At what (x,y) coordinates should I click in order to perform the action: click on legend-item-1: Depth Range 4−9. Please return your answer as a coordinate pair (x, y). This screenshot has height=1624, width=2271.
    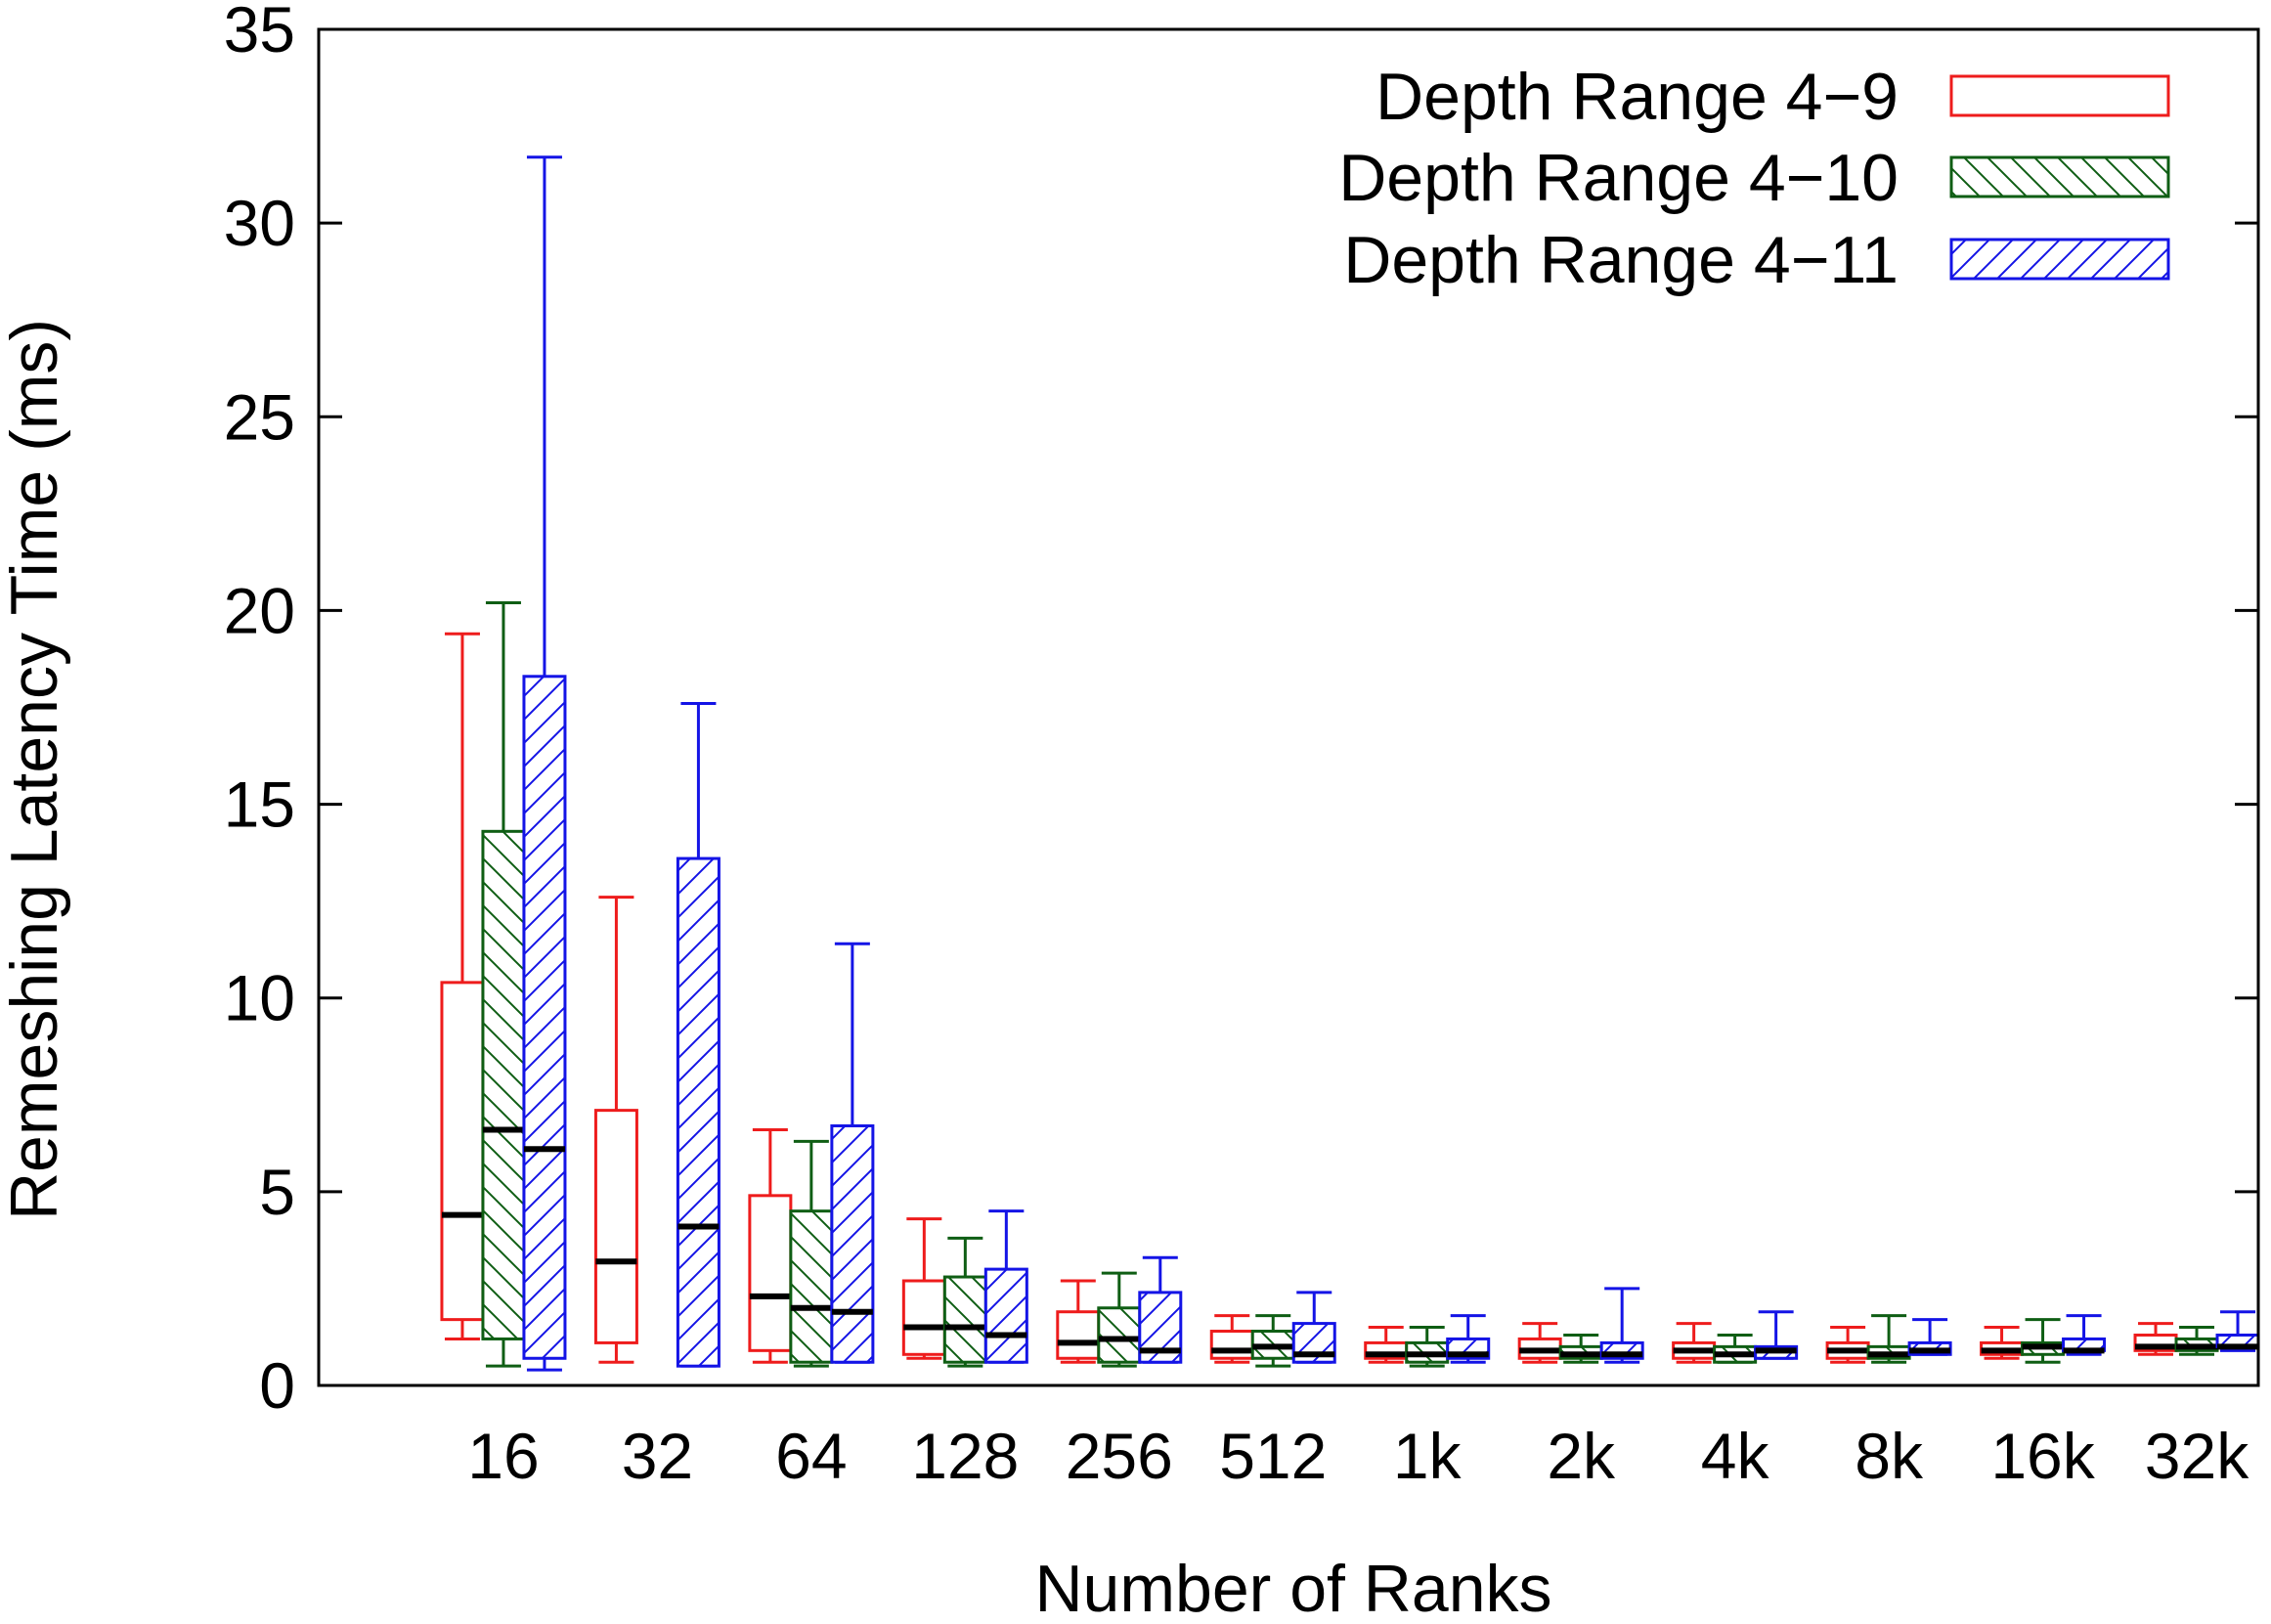
    Looking at the image, I should click on (1773, 97).